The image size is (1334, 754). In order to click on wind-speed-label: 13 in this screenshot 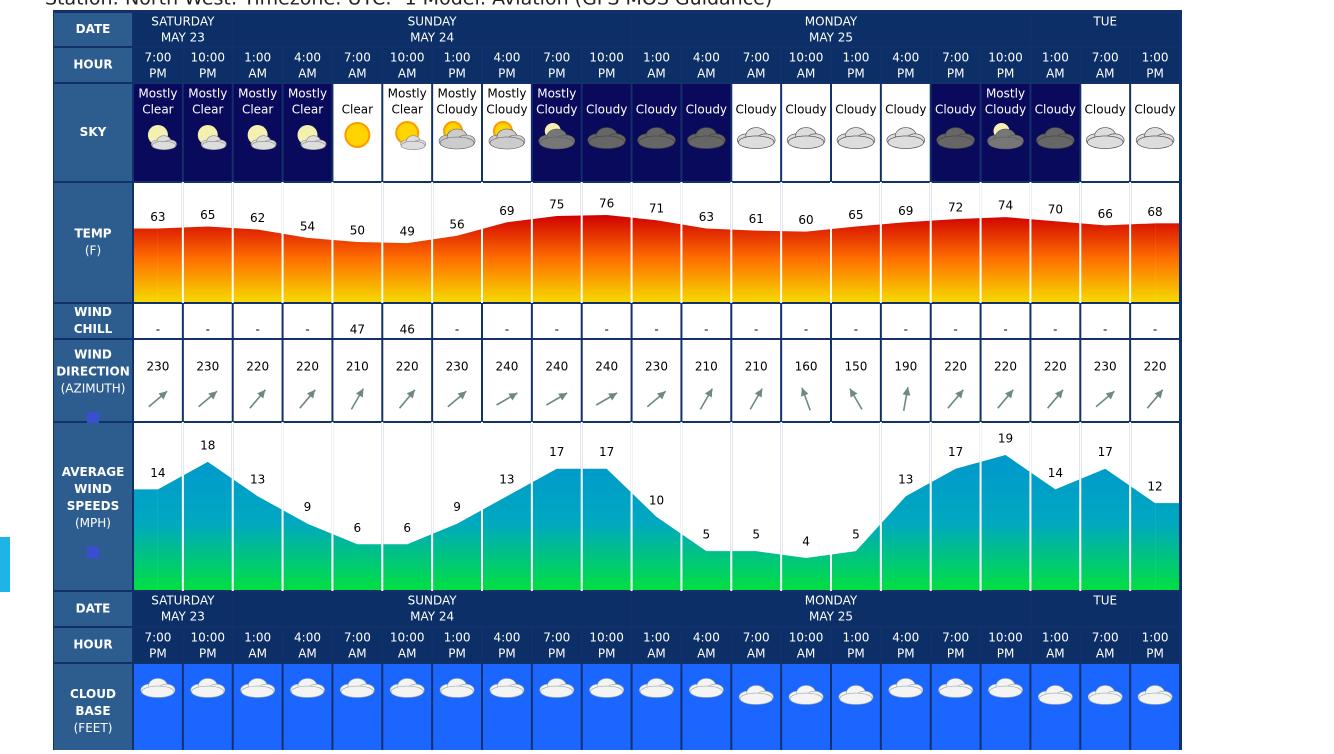, I will do `click(506, 480)`.